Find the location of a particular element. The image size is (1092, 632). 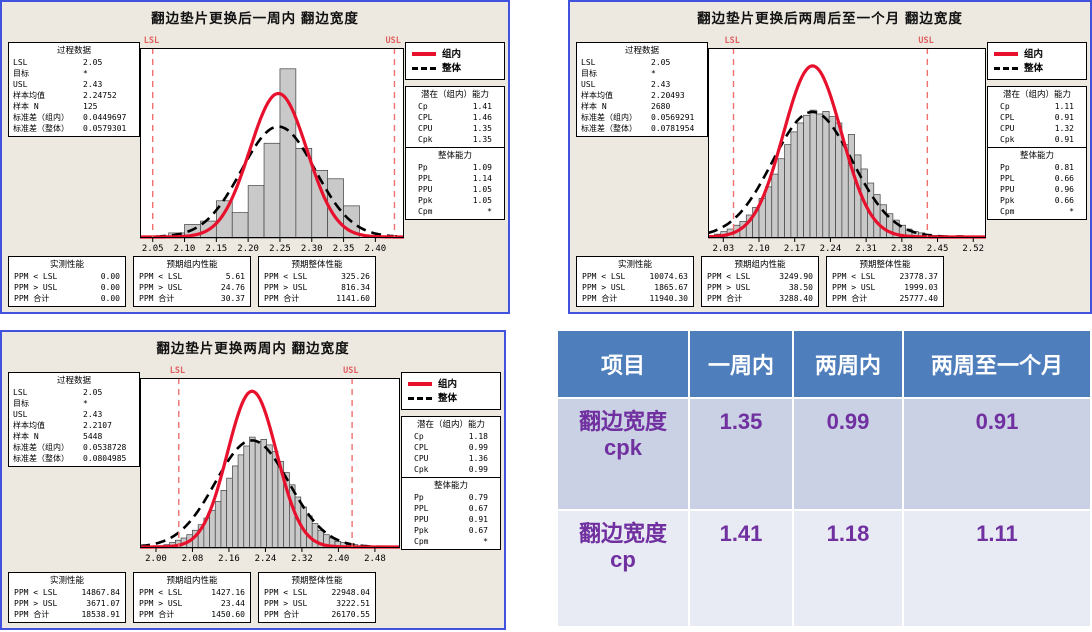

stat-value: 18538.91 is located at coordinates (100, 614).